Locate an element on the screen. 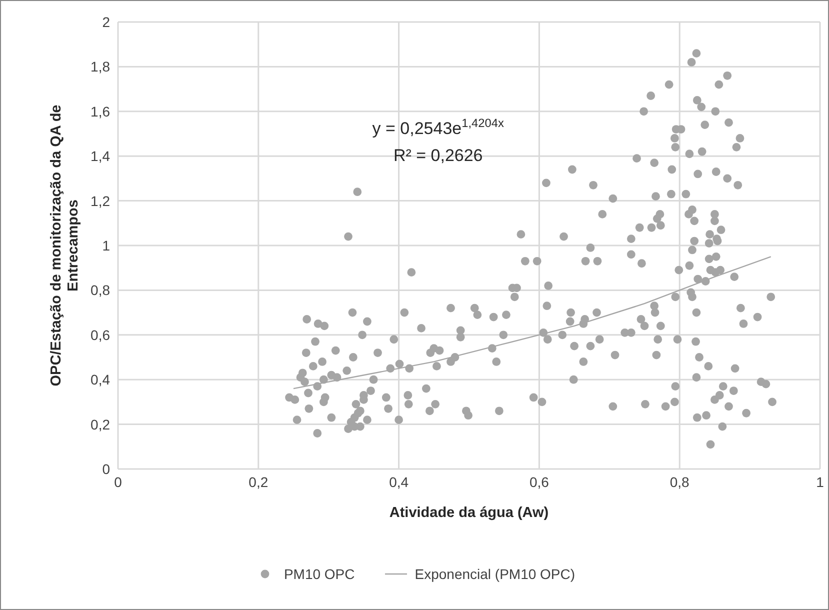 This screenshot has height=610, width=829. y-tick-label: 0,2 is located at coordinates (100, 424).